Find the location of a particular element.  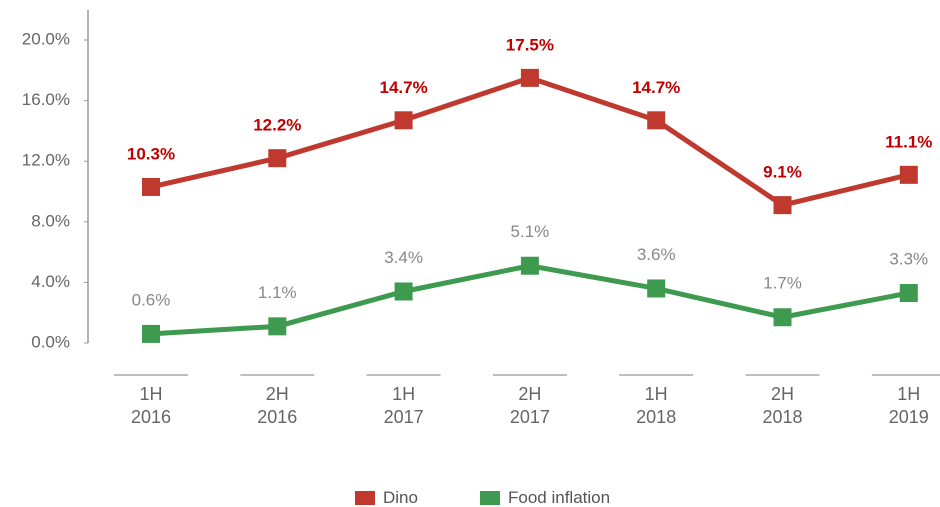

data-label: 3.6% is located at coordinates (656, 254).